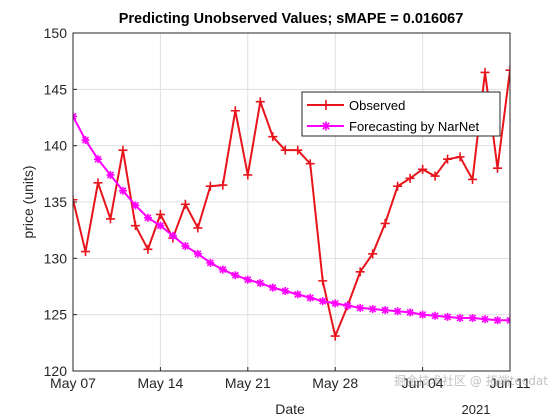 Image resolution: width=560 pixels, height=420 pixels. Describe the element at coordinates (56, 315) in the screenshot. I see `y-tick-label: 125` at that location.